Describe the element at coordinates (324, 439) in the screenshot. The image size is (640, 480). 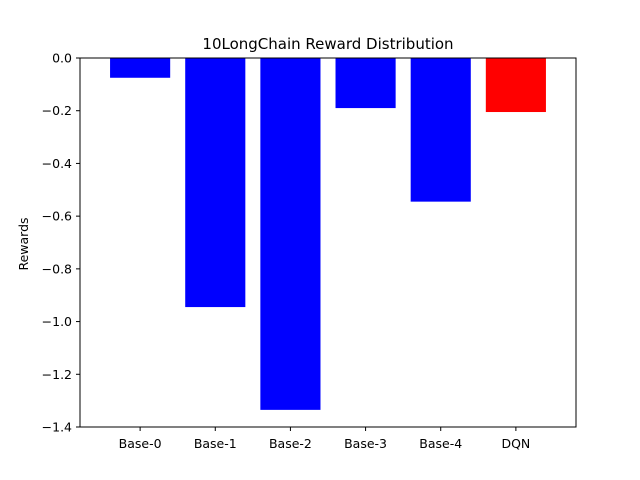
I see `x-axis-ticks: Base-0 Base-1 Base-2 Base-3 Base-4 DQN` at that location.